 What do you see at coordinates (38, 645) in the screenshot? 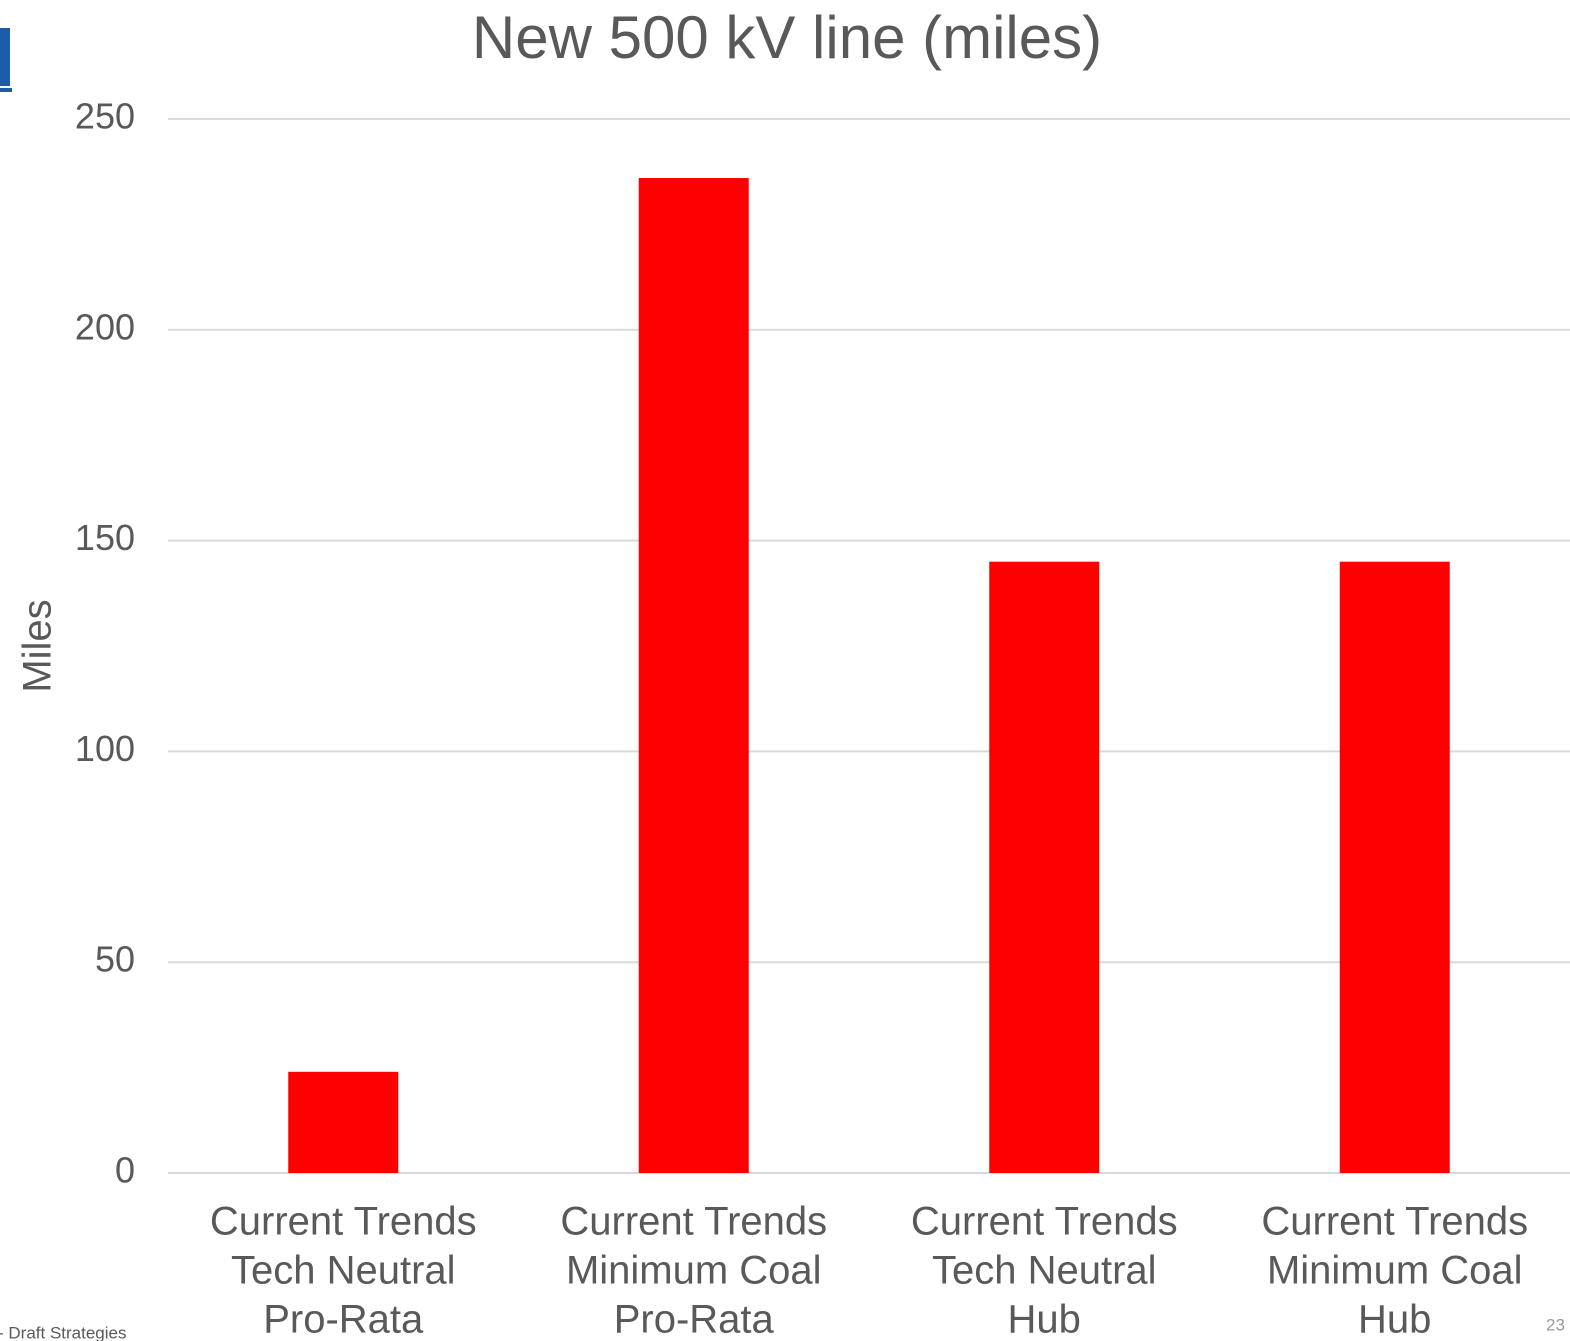
I see `y-axis-label: Miles` at bounding box center [38, 645].